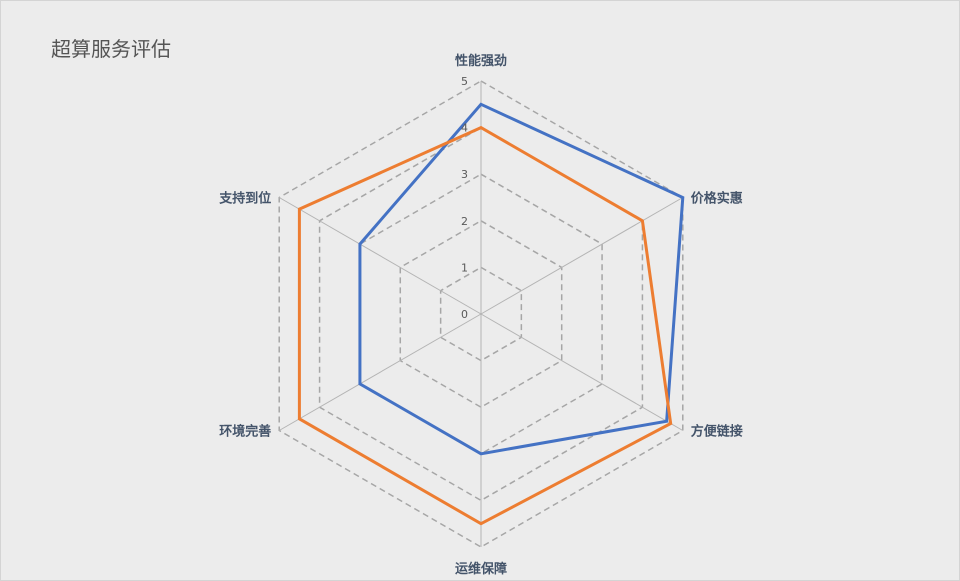 The width and height of the screenshot is (960, 581). What do you see at coordinates (464, 128) in the screenshot?
I see `tick-label: 4` at bounding box center [464, 128].